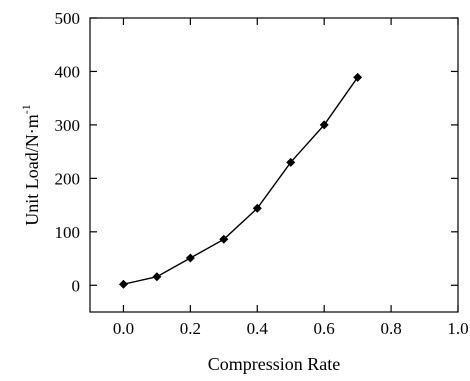 Image resolution: width=470 pixels, height=381 pixels. Describe the element at coordinates (190, 328) in the screenshot. I see `x-tick-label: 0.2` at that location.